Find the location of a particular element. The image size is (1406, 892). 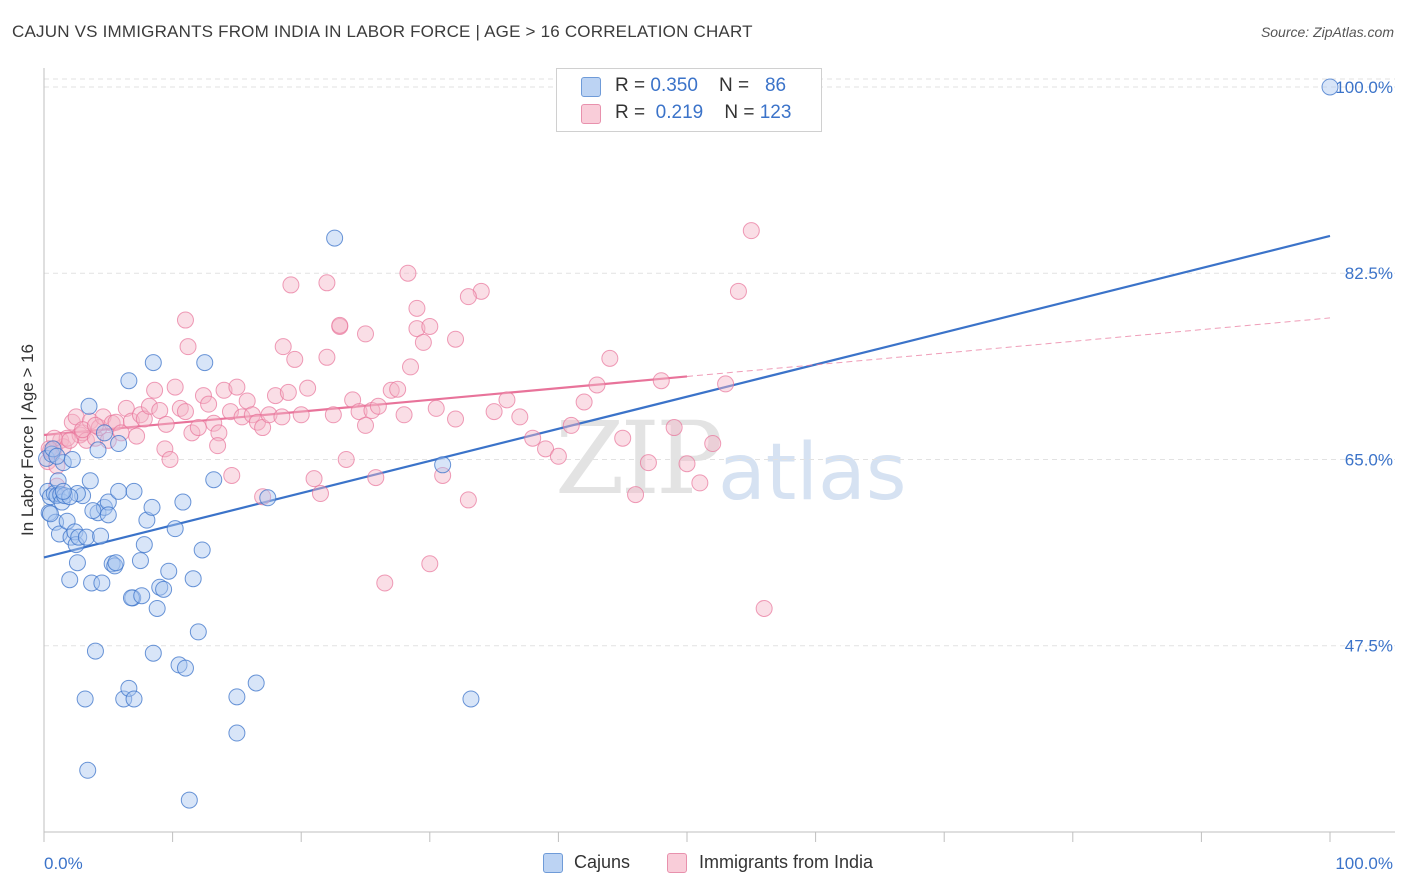

legend-n-label: N = is located at coordinates (737, 85).